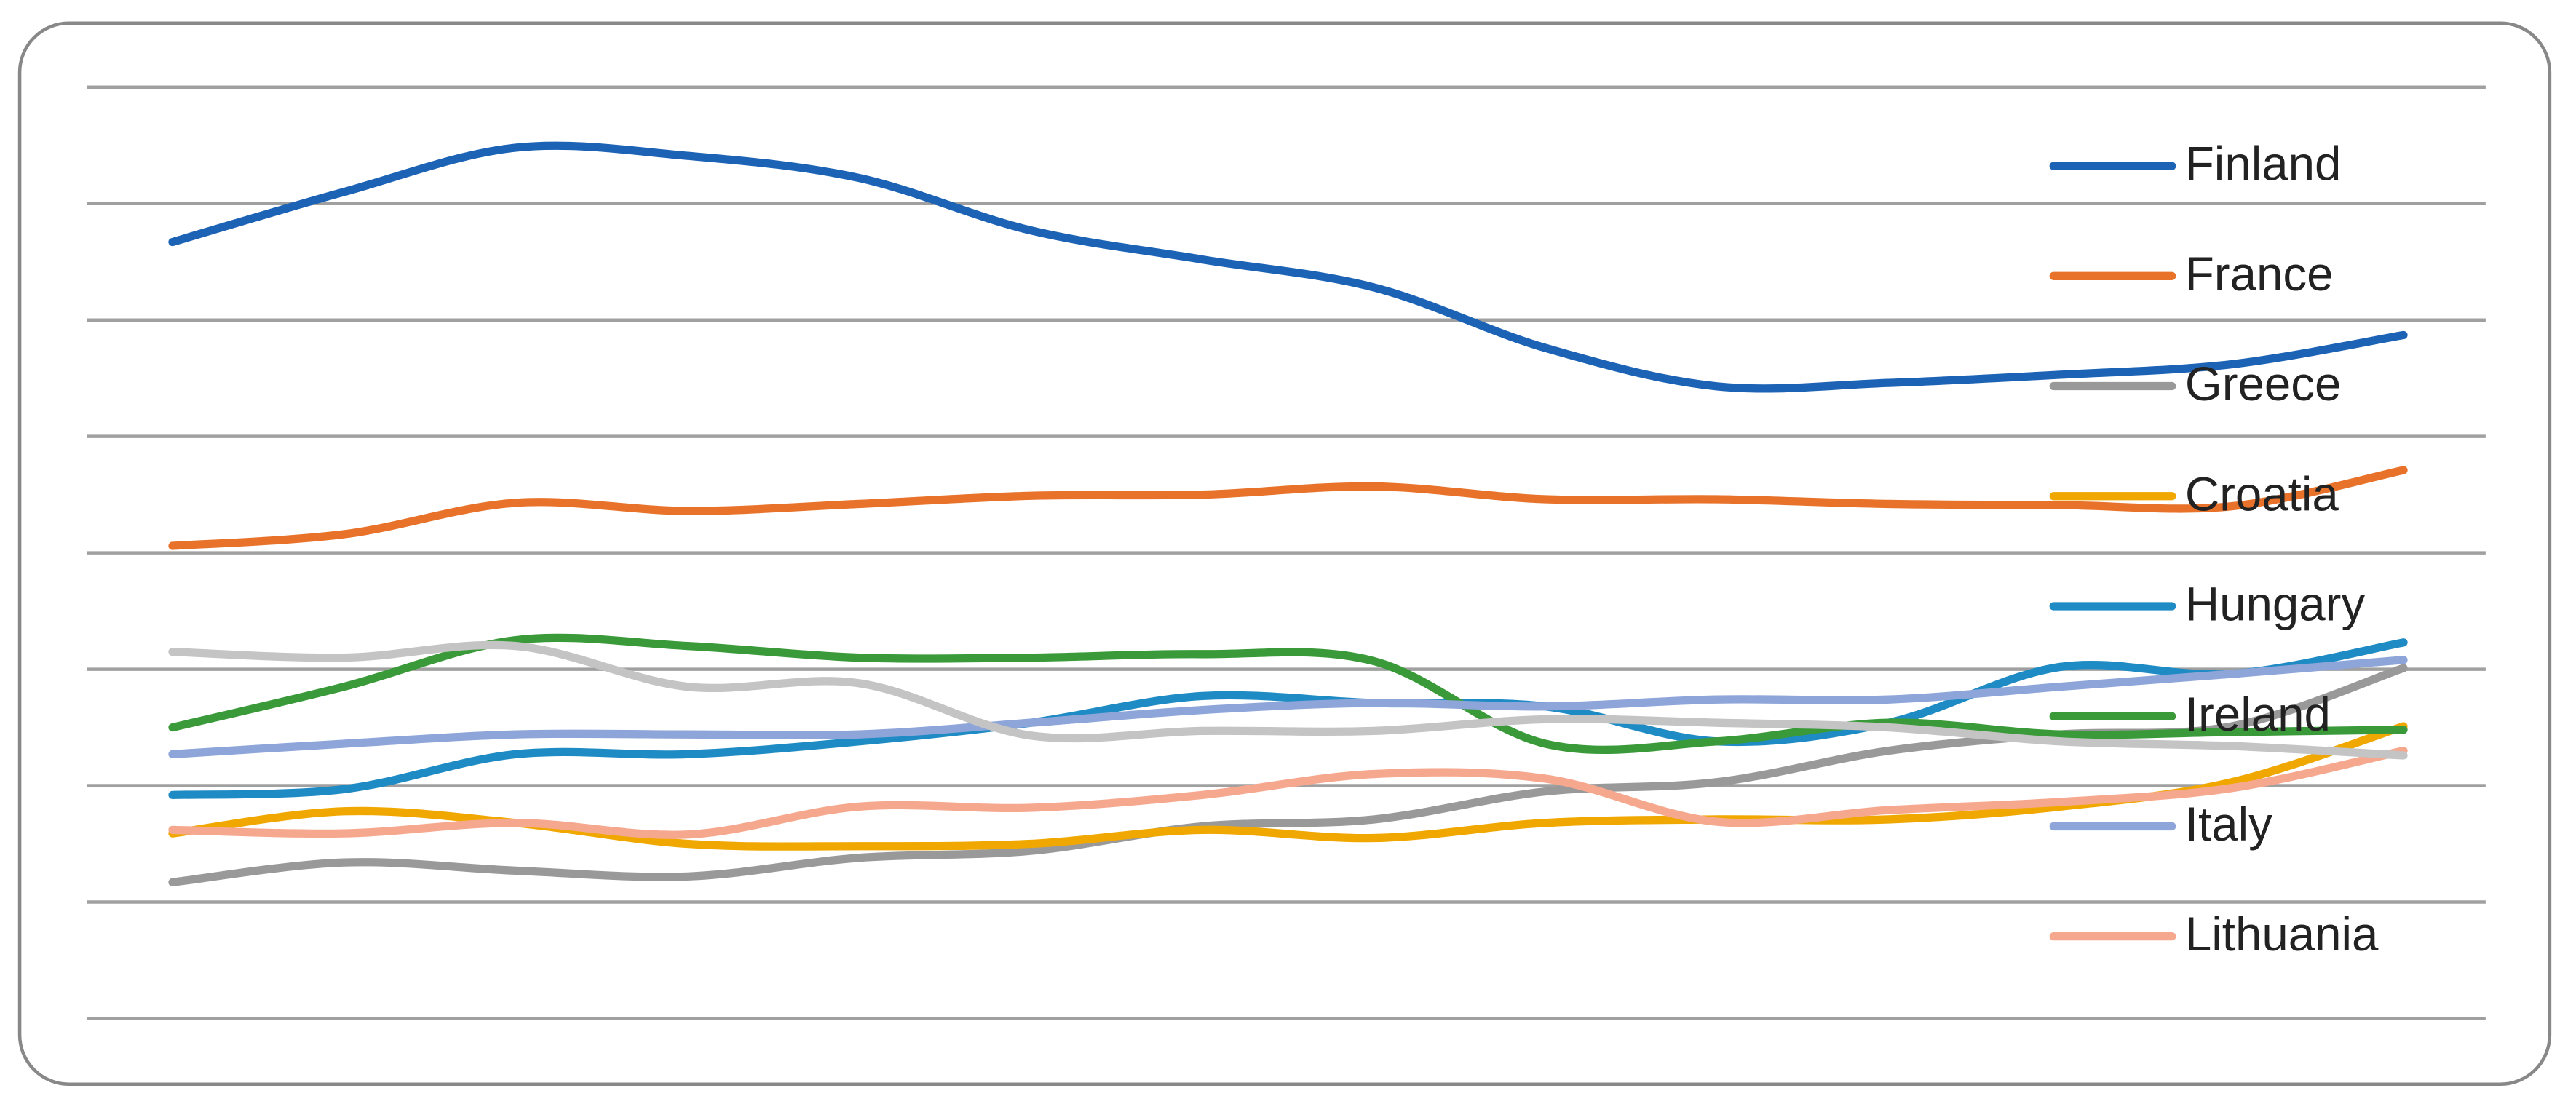 This screenshot has height=1104, width=2576. Describe the element at coordinates (2259, 274) in the screenshot. I see `legend-label: France` at that location.